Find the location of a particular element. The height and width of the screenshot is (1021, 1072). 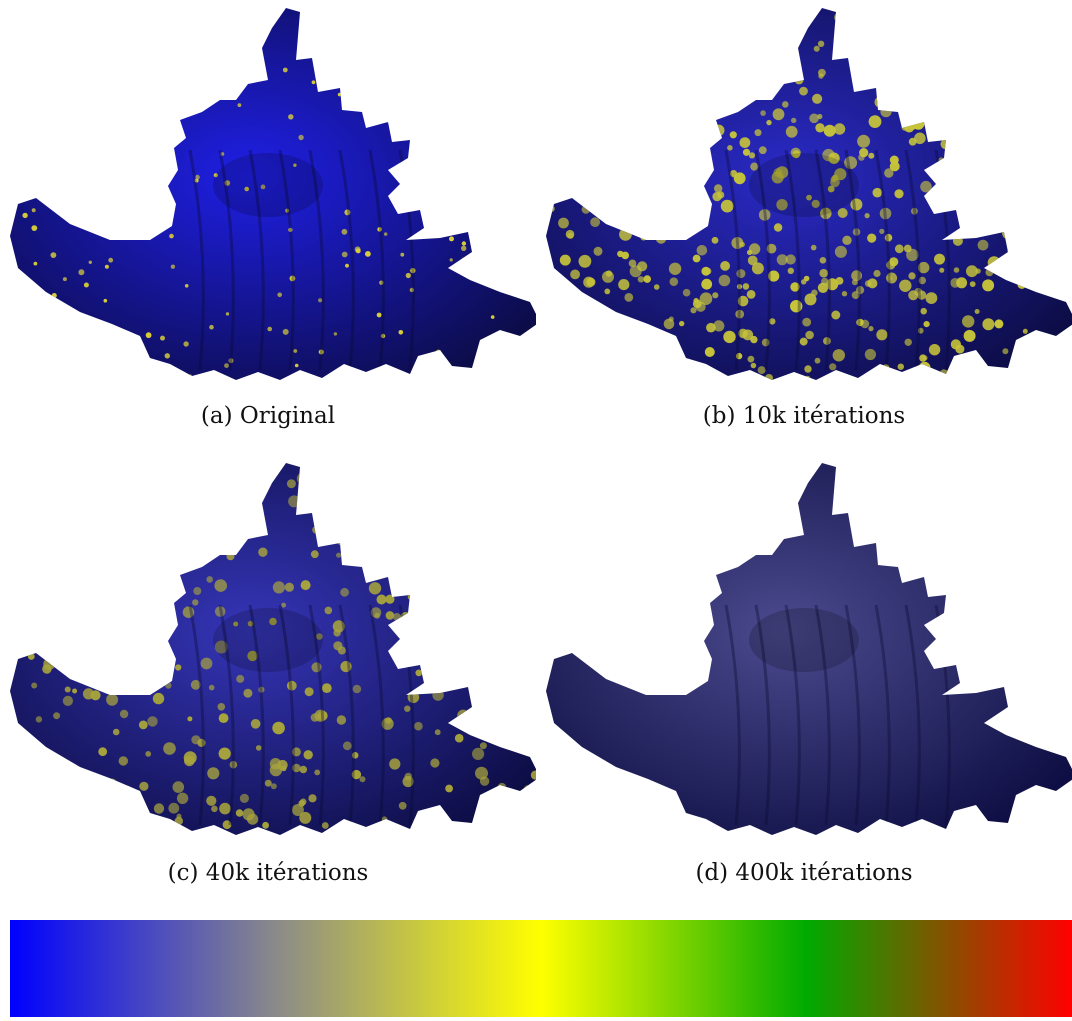

colorbar-gradient is located at coordinates (541, 968).